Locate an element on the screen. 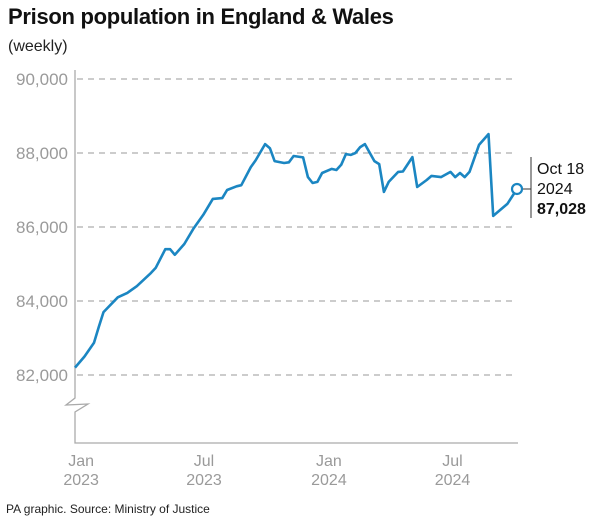  chart-title: Prison population in England & Wales is located at coordinates (201, 16).